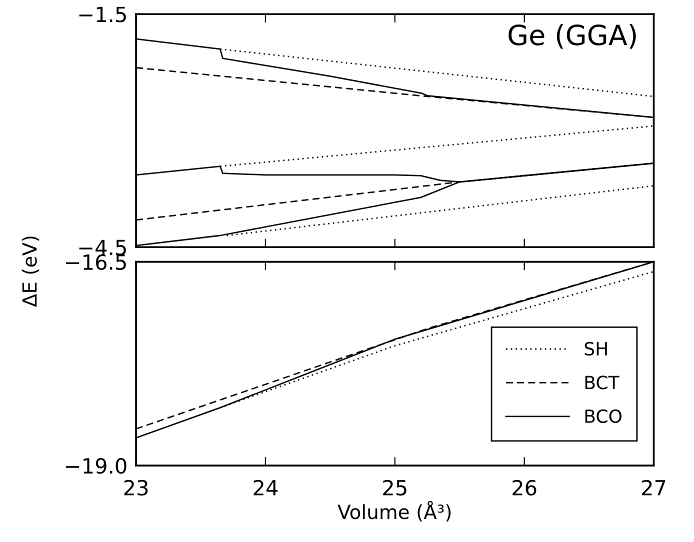  What do you see at coordinates (31, 271) in the screenshot?
I see `y-axis-title: ΔE (eV)` at bounding box center [31, 271].